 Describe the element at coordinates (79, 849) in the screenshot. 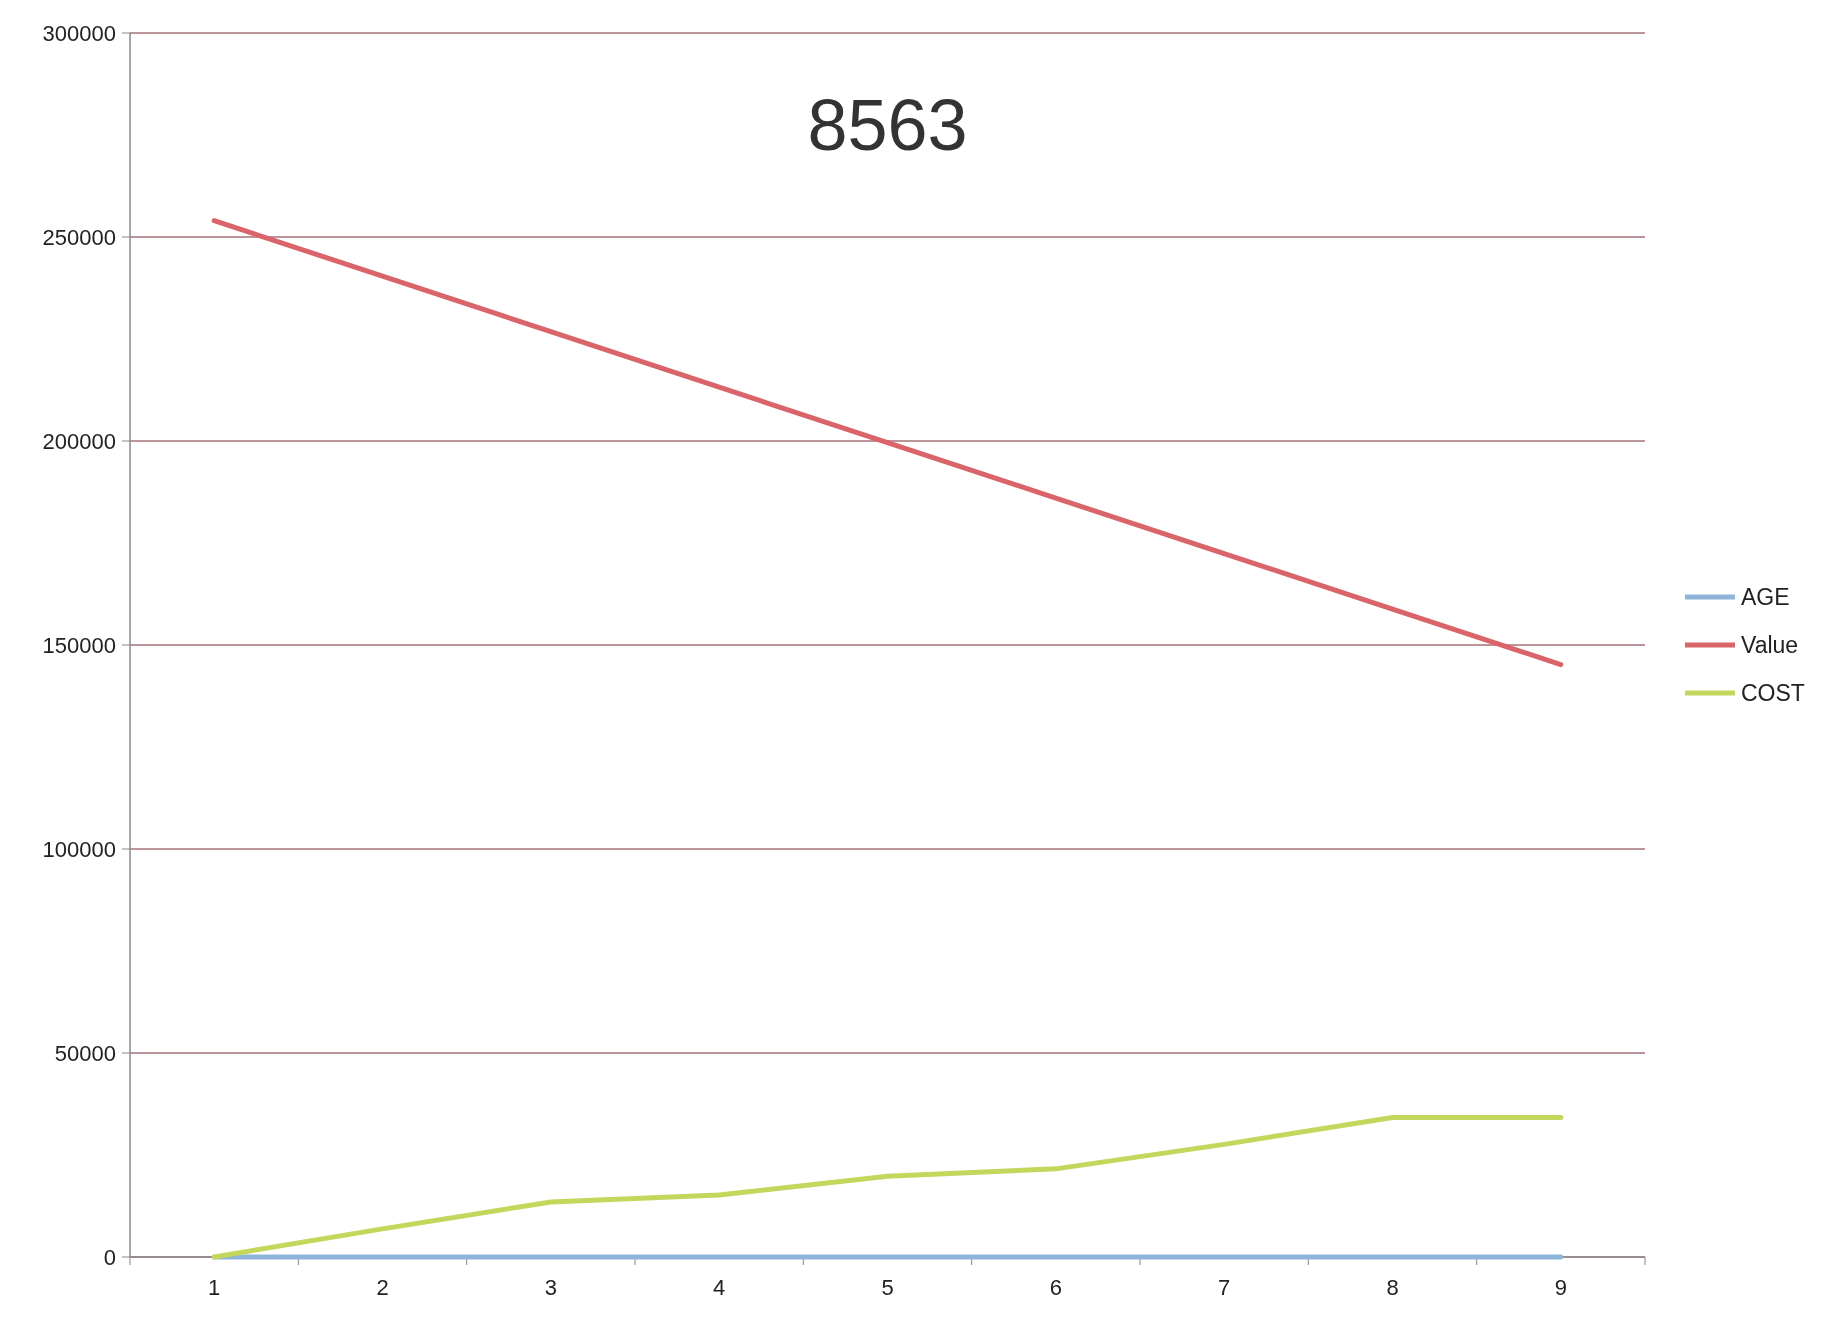

I see `y-tick-label: 100000` at that location.